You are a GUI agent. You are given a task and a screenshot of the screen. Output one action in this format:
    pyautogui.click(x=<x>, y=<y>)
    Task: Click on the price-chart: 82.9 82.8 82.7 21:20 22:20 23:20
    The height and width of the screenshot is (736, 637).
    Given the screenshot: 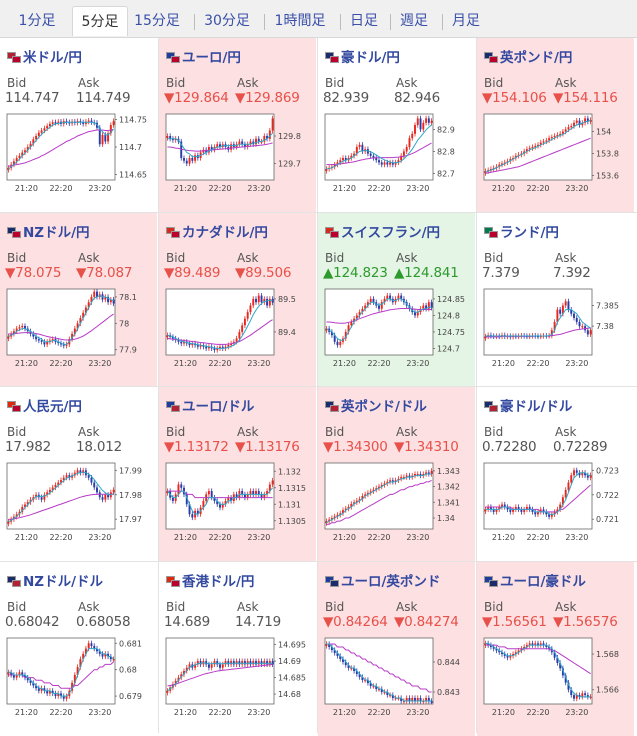 What is the action you would take?
    pyautogui.click(x=396, y=152)
    